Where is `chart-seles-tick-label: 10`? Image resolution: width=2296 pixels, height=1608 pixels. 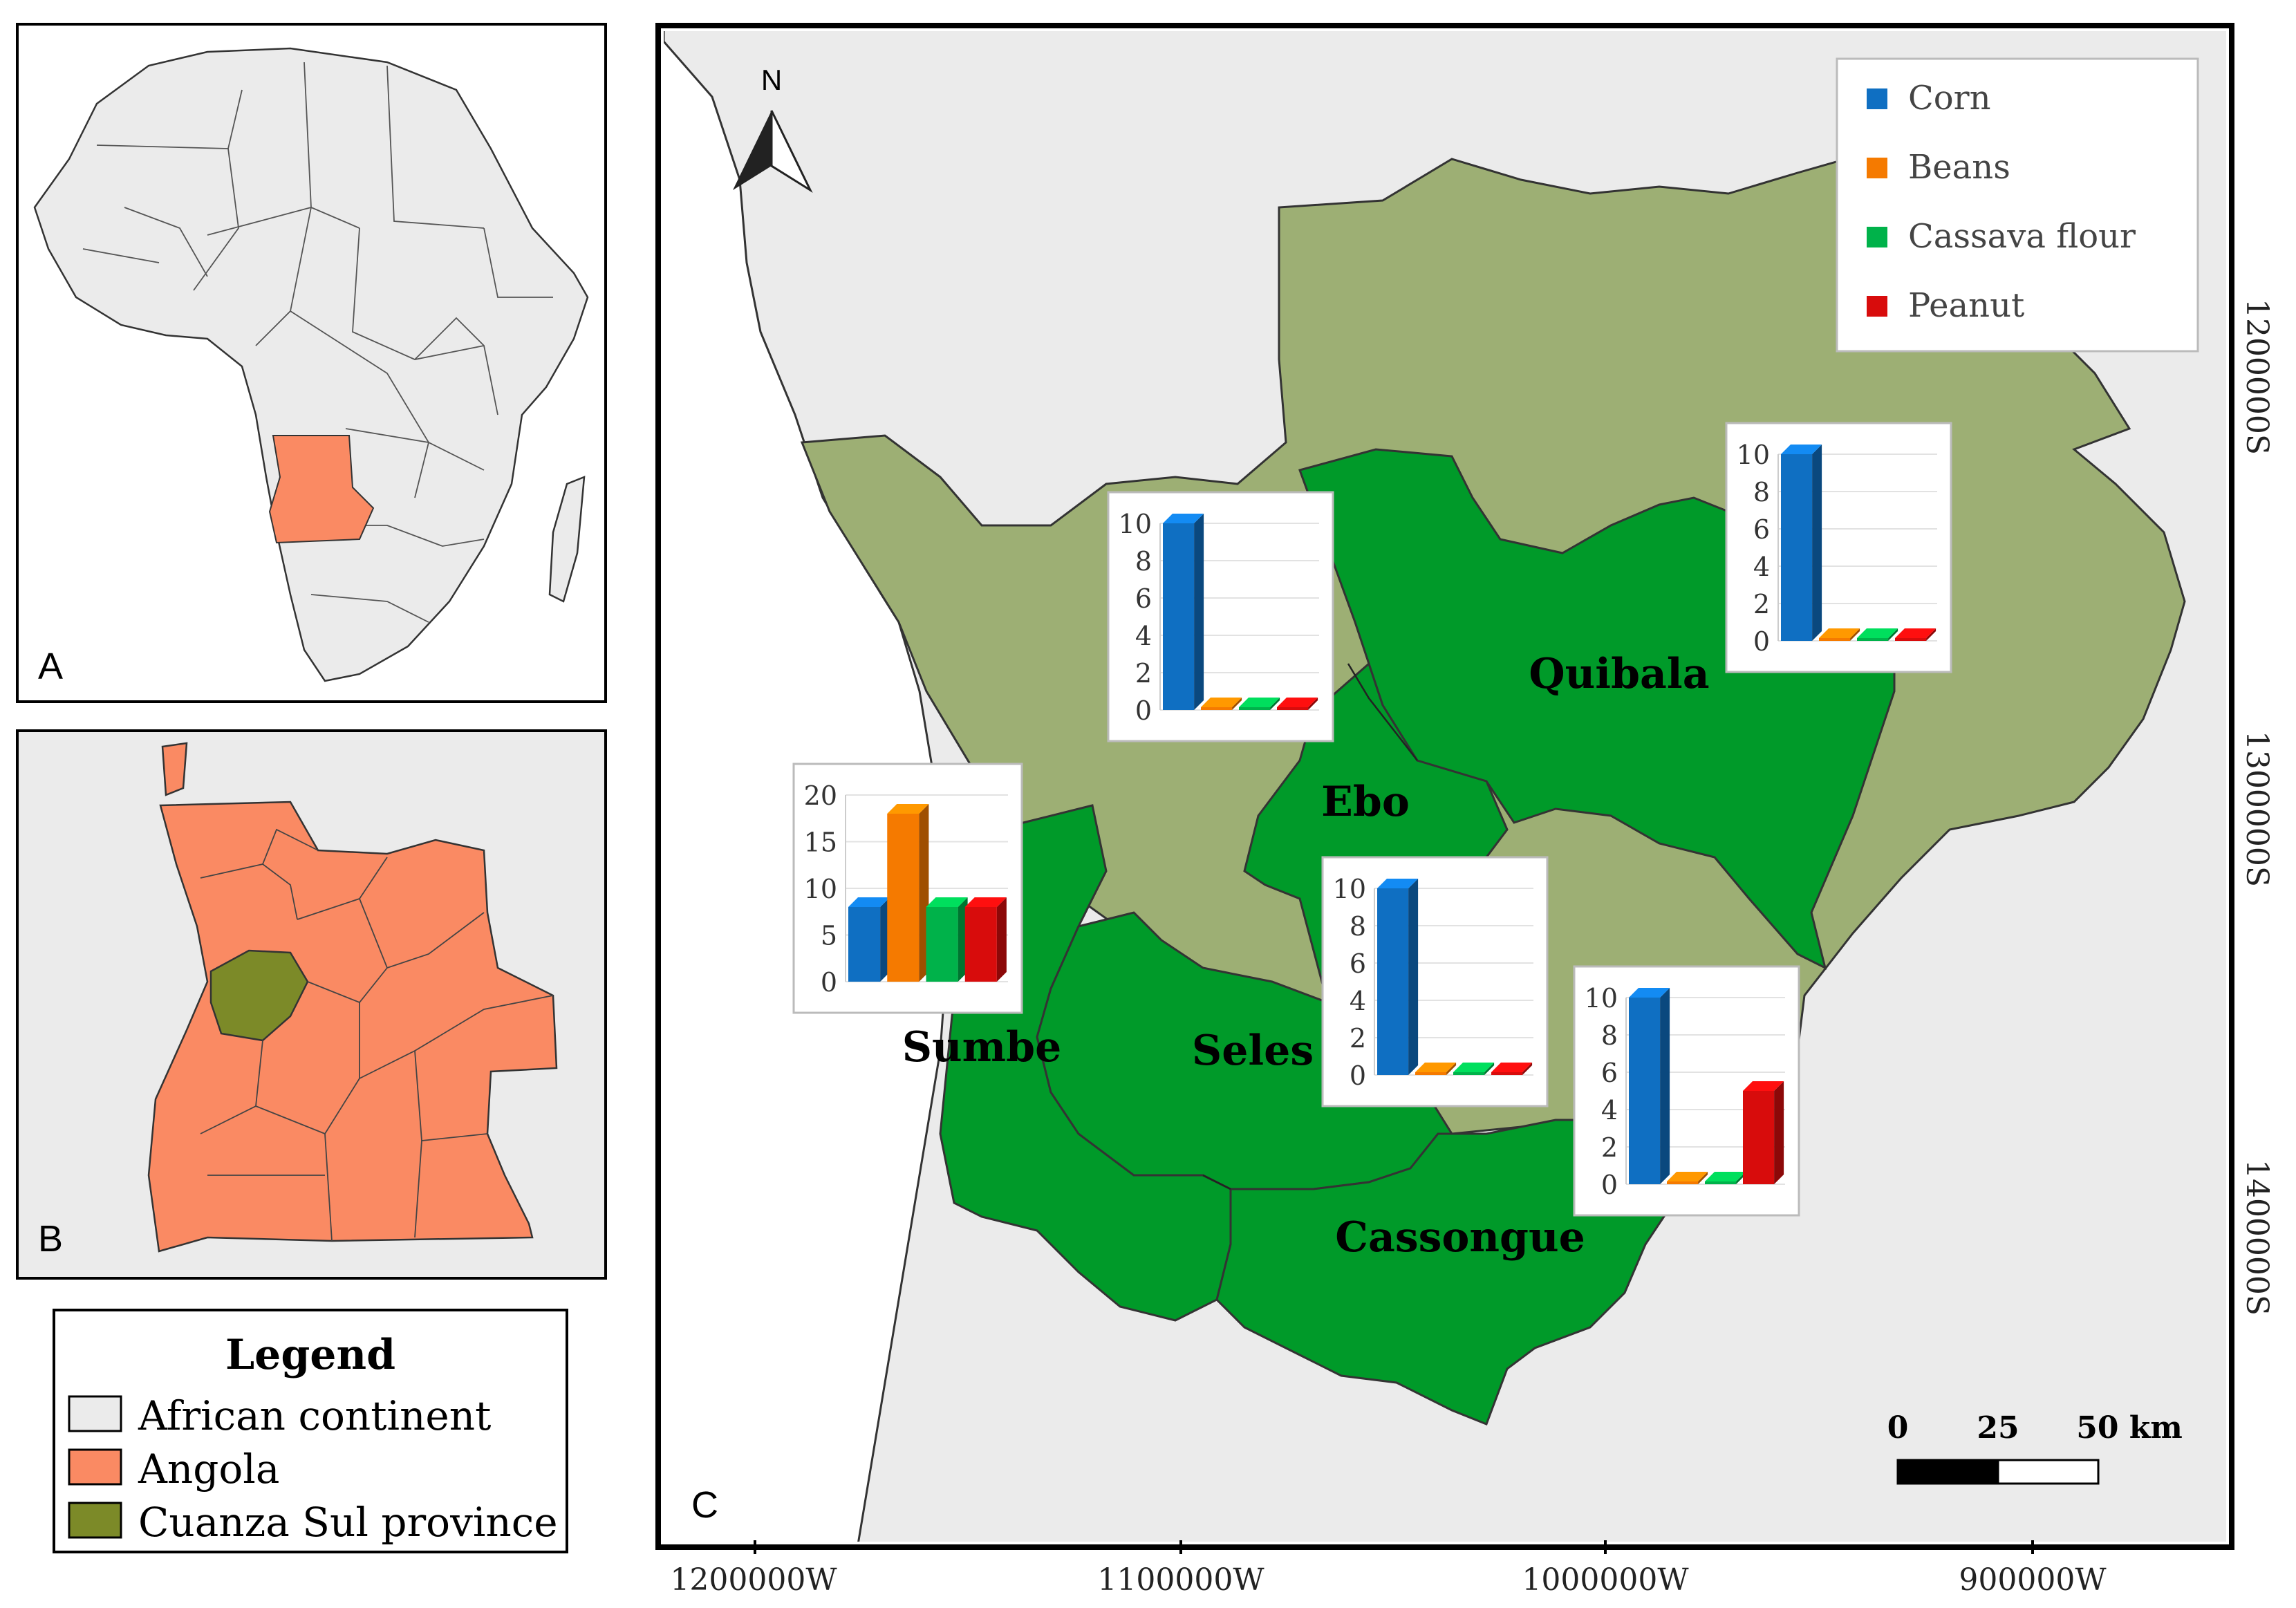
chart-seles-tick-label: 10 is located at coordinates (1349, 889).